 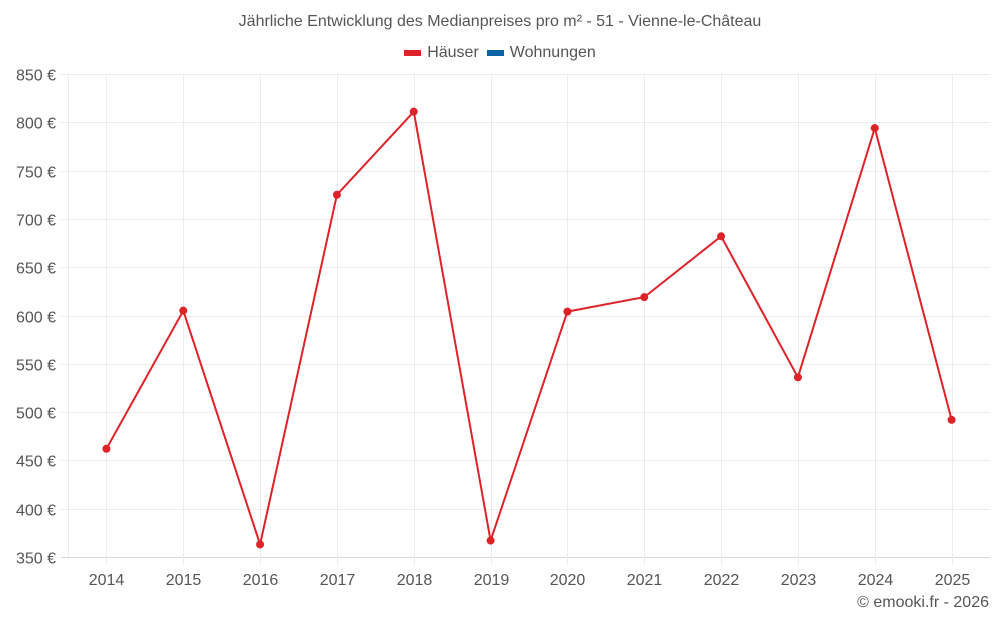 I want to click on y-tick-label: 600 €, so click(x=36, y=318).